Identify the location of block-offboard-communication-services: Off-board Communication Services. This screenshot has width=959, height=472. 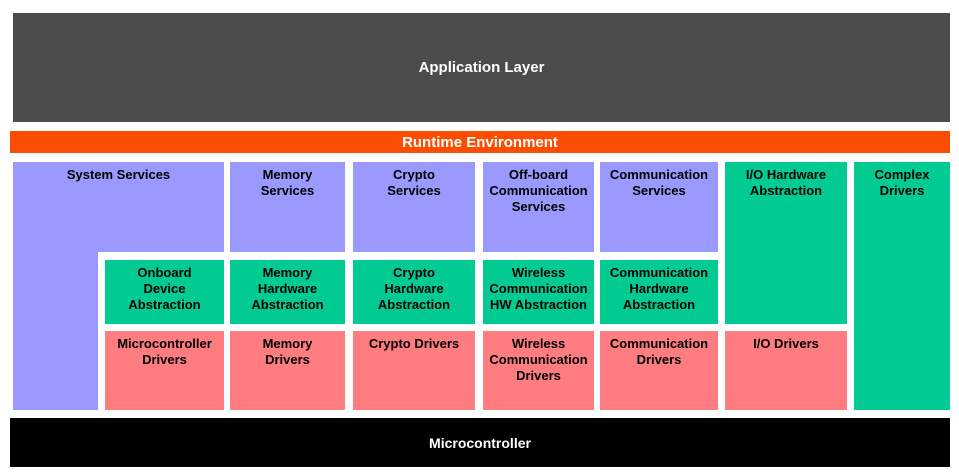
(538, 207).